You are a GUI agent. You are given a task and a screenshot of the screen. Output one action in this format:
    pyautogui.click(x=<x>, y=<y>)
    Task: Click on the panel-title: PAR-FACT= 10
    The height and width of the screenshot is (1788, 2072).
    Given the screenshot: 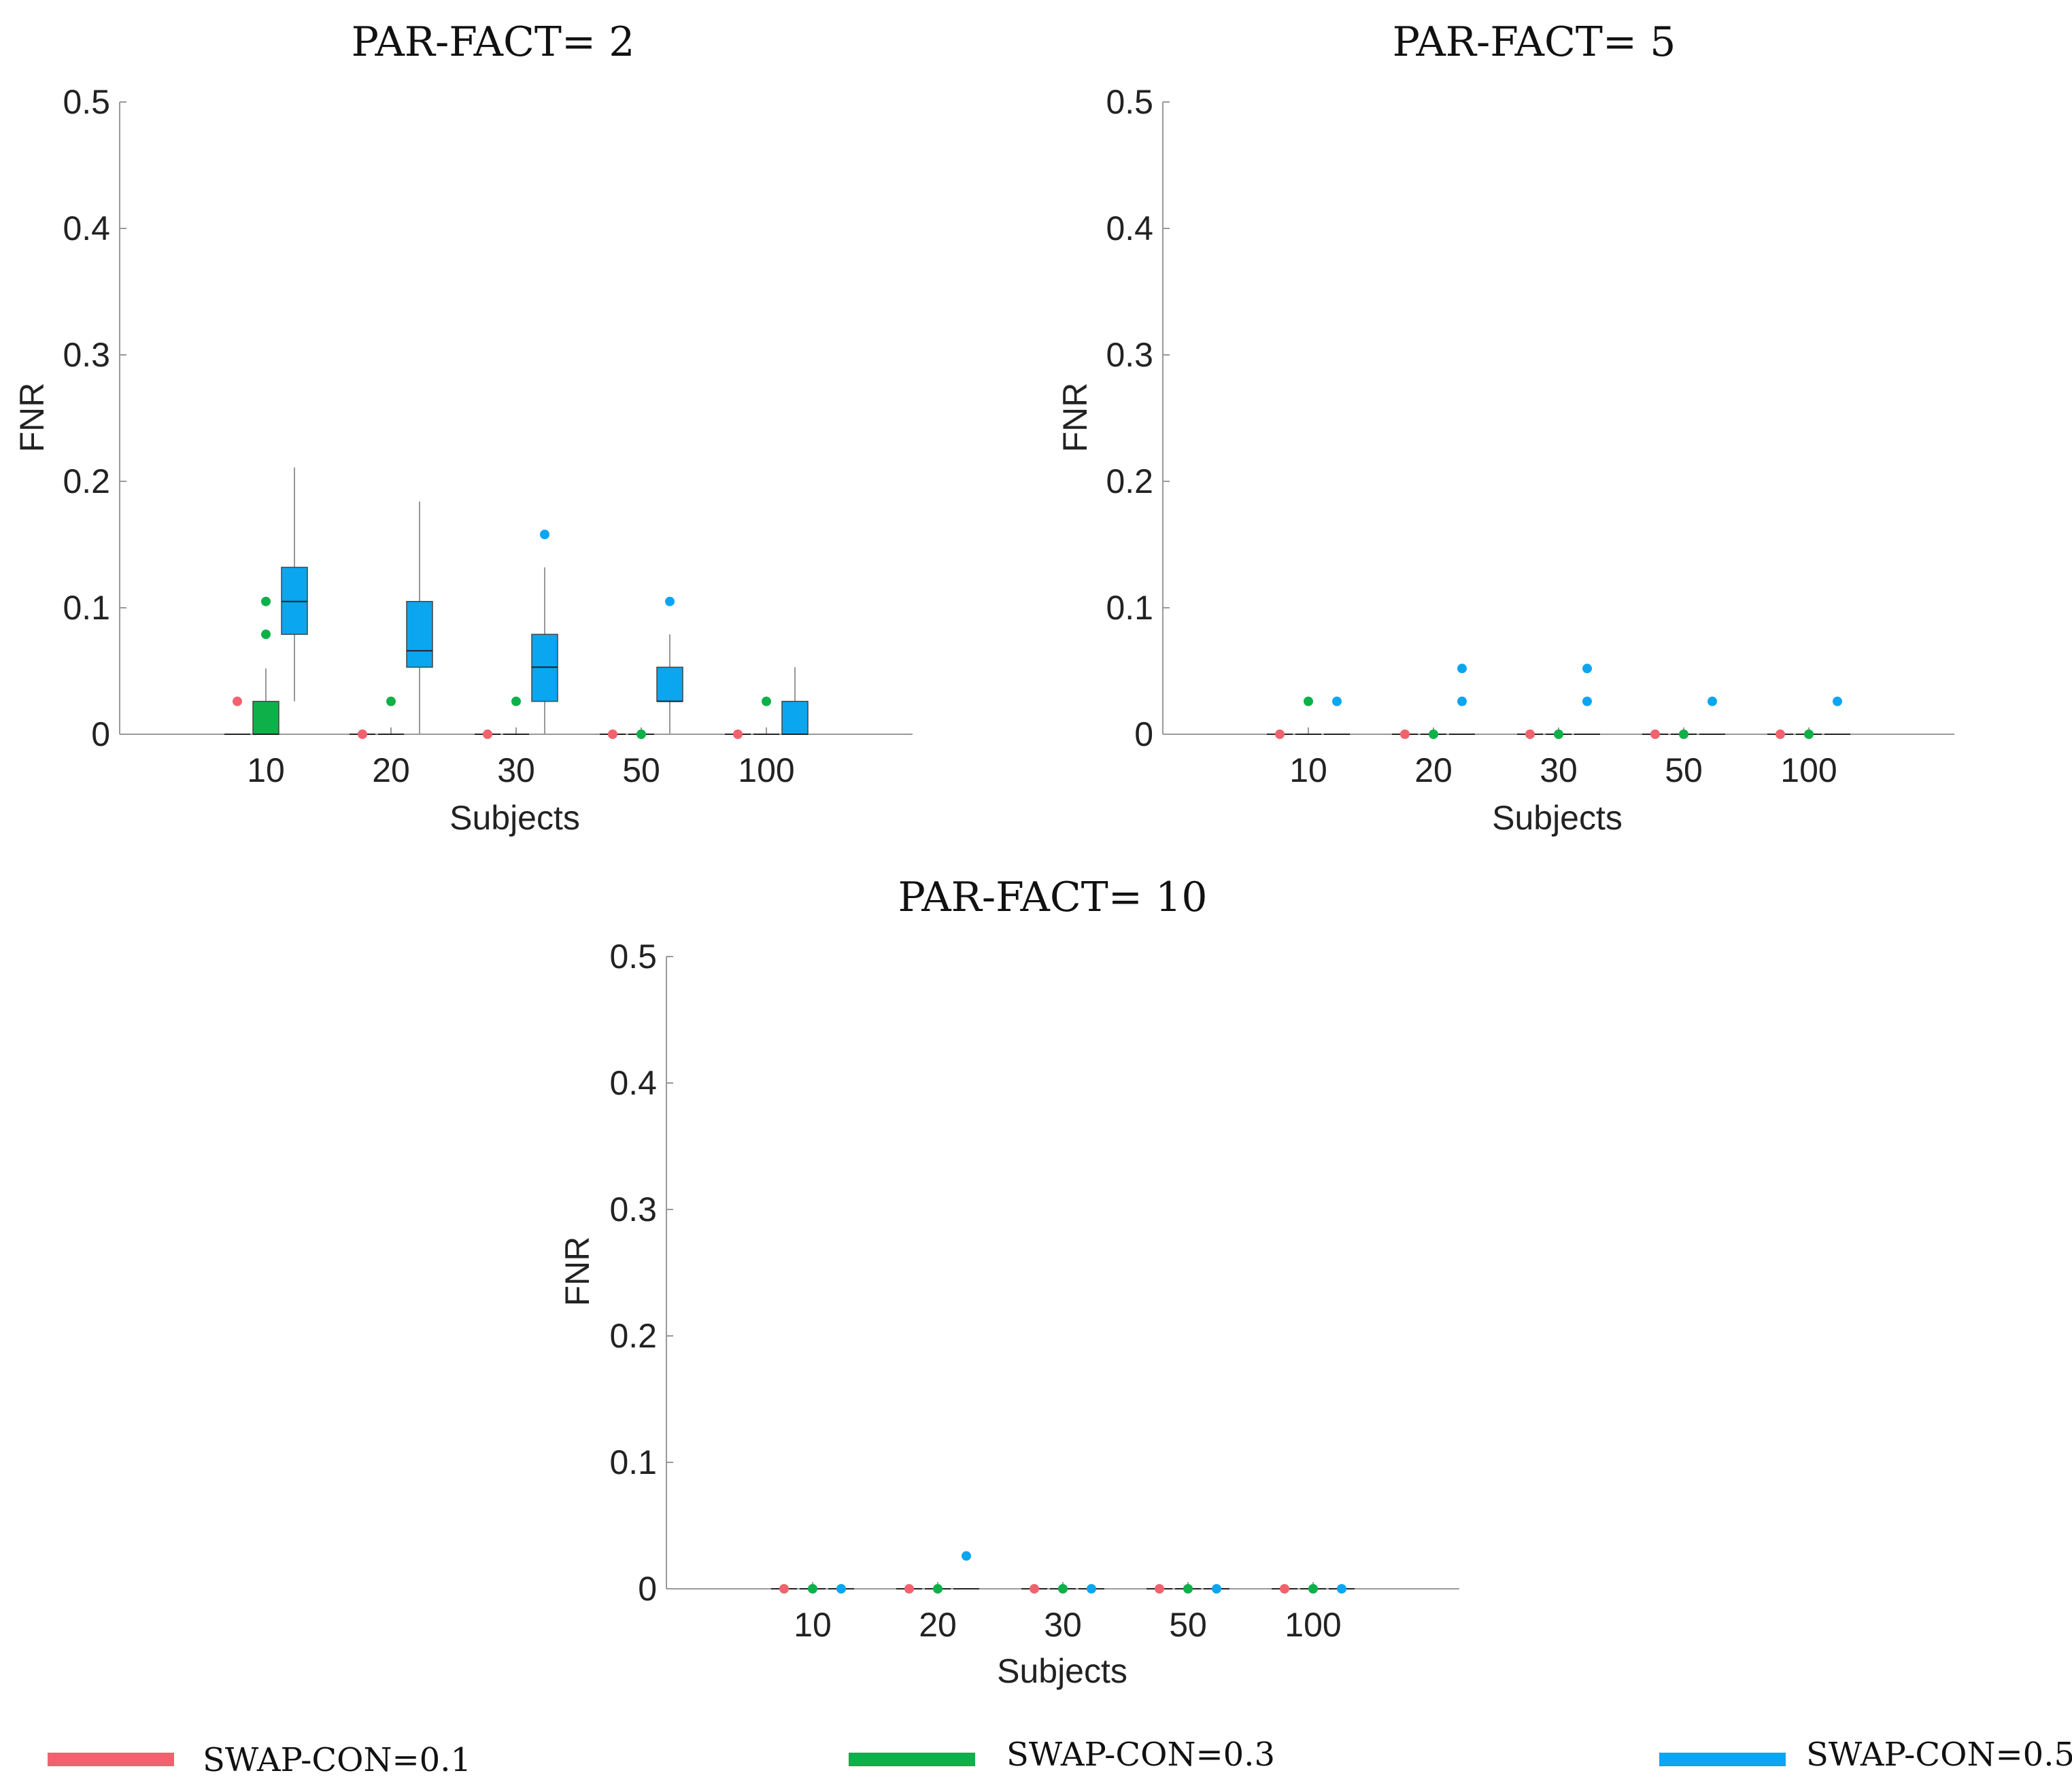 What is the action you would take?
    pyautogui.click(x=1052, y=897)
    